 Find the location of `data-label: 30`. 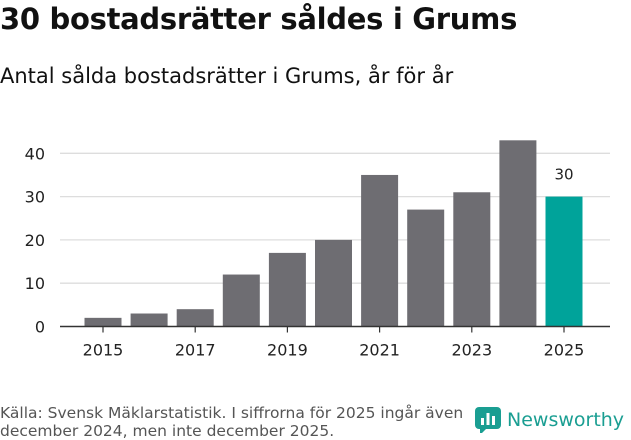

data-label: 30 is located at coordinates (563, 175).